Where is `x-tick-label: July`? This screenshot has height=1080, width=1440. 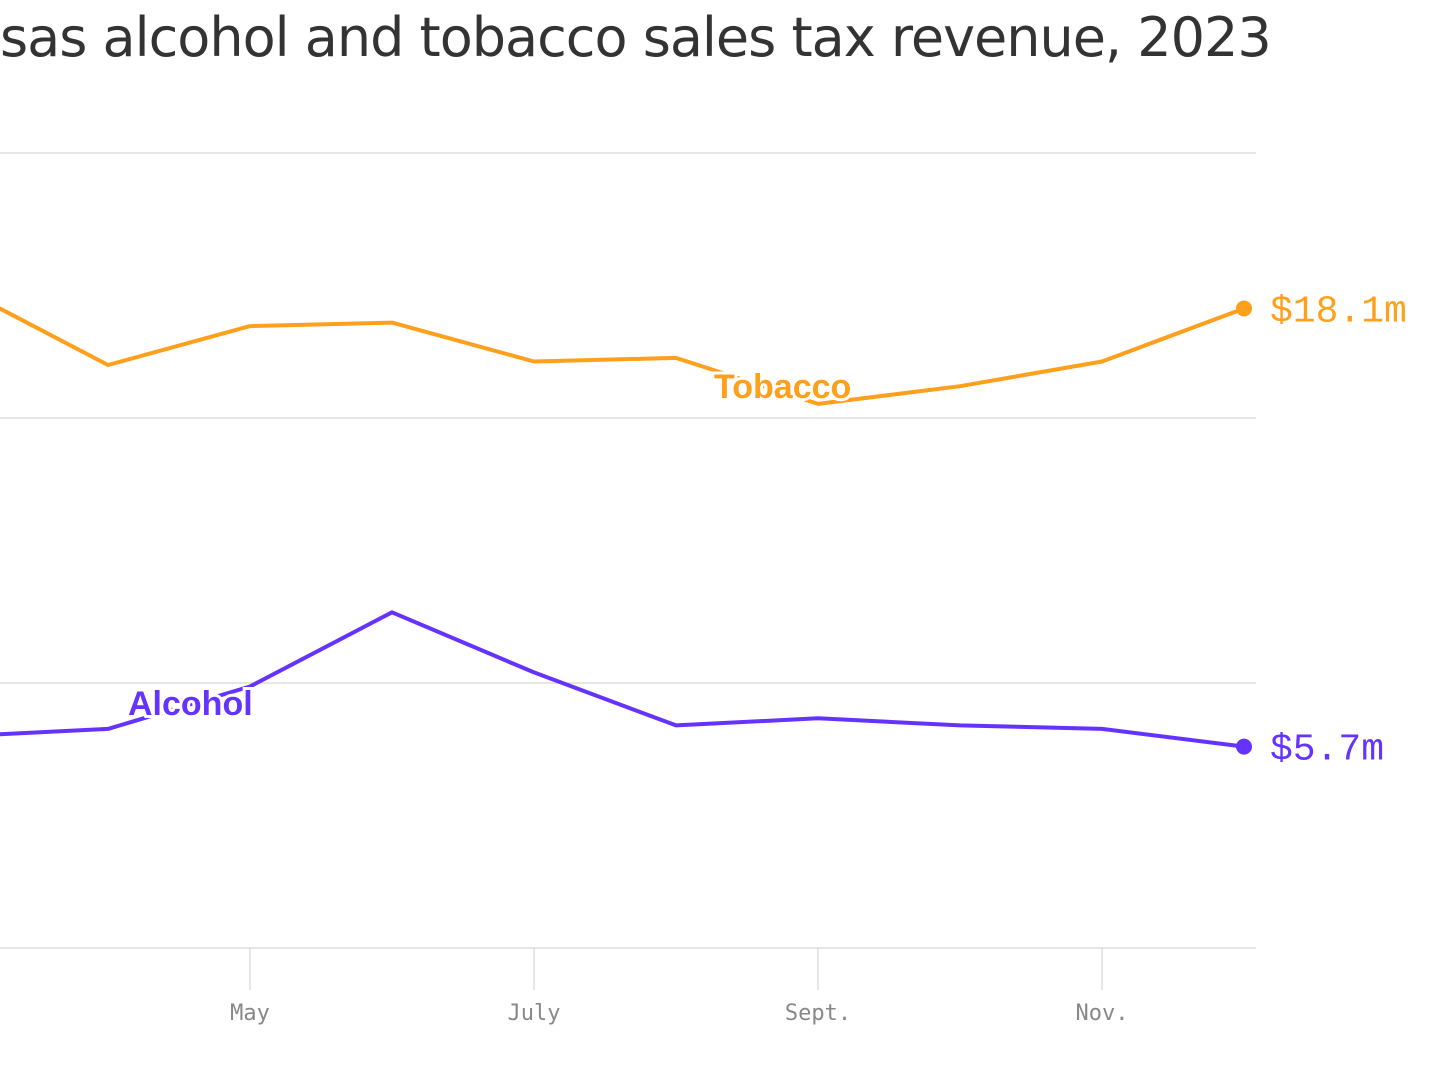
x-tick-label: July is located at coordinates (534, 1013).